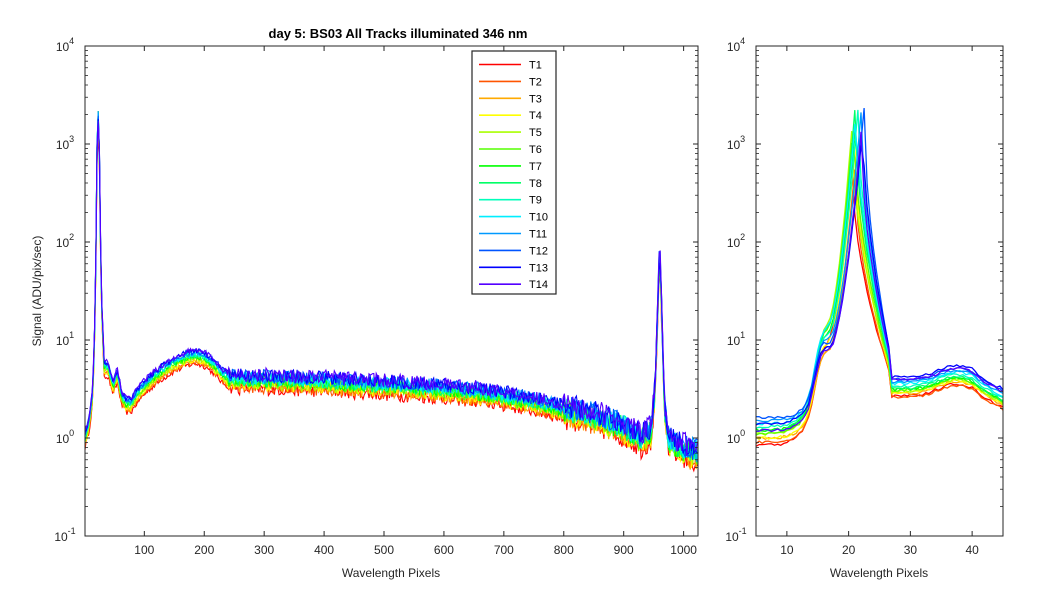 The height and width of the screenshot is (600, 1050). Describe the element at coordinates (624, 550) in the screenshot. I see `main-x-tick-label: 900` at that location.